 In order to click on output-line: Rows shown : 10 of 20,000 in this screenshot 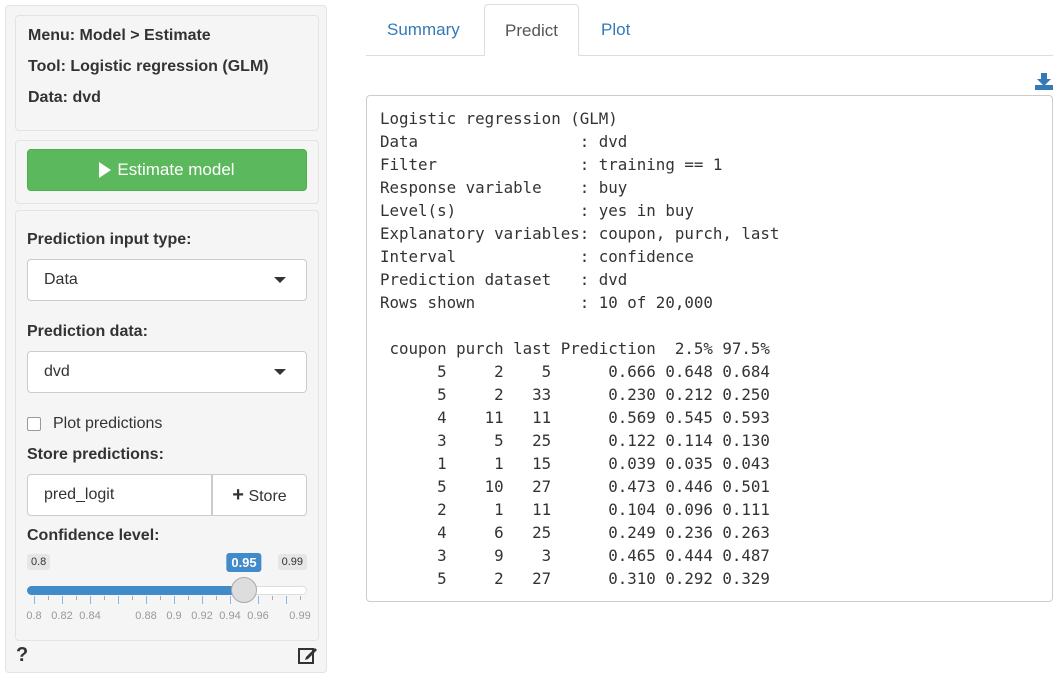, I will do `click(546, 302)`.